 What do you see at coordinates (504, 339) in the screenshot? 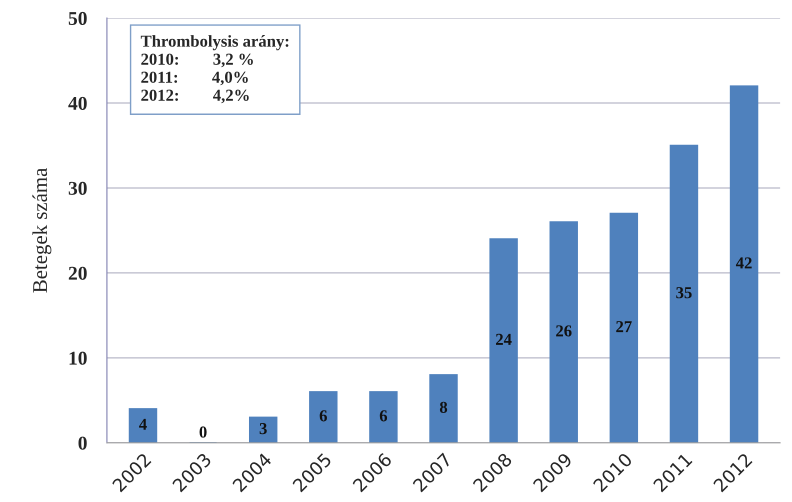
I see `data-label: 24` at bounding box center [504, 339].